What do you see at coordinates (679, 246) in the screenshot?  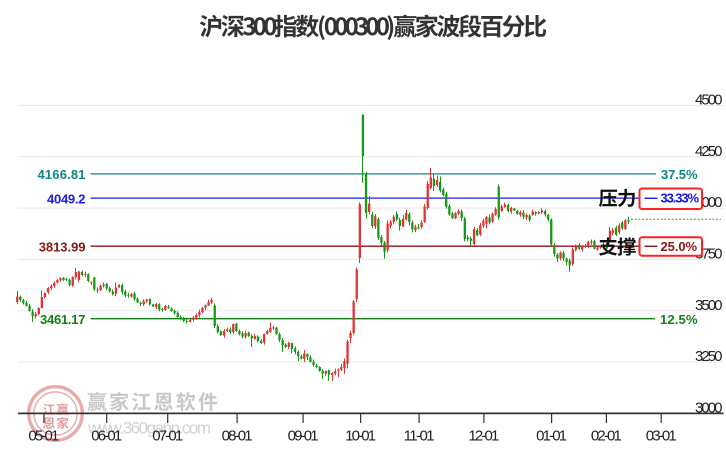 I see `svg-text: 25.0%` at bounding box center [679, 246].